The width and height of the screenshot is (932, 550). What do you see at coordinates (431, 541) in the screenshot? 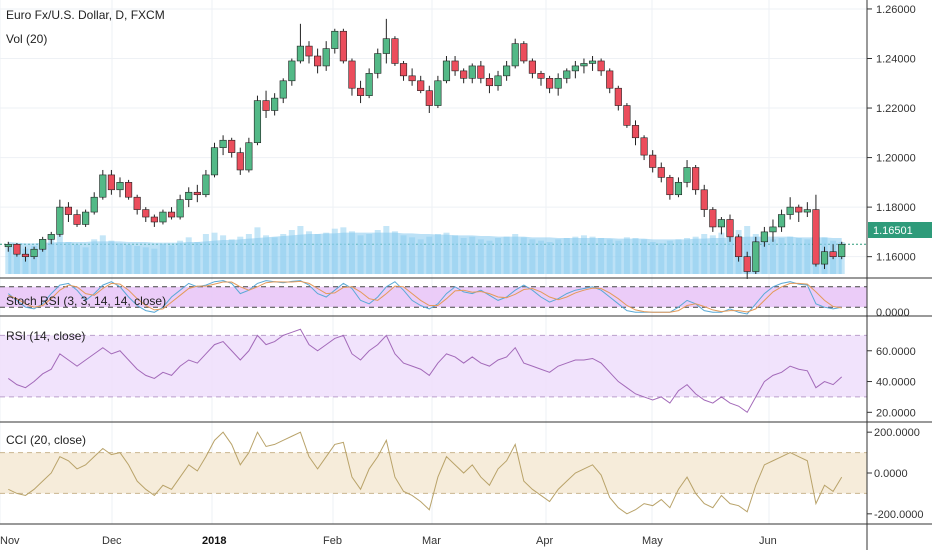
I see `time-tick-label: Mar` at bounding box center [431, 541].